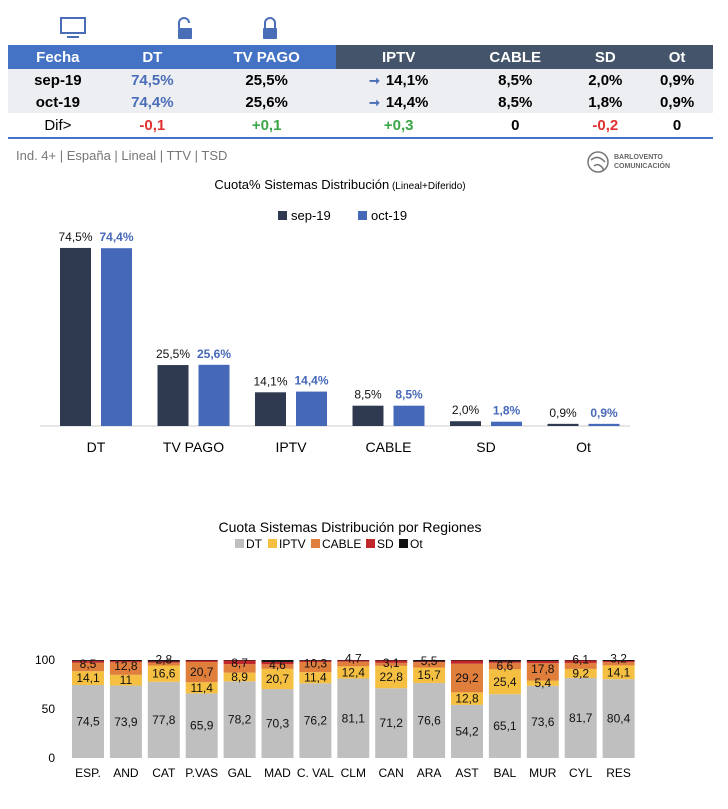 The image size is (728, 809). What do you see at coordinates (311, 381) in the screenshot?
I see `data-label: 14,4%` at bounding box center [311, 381].